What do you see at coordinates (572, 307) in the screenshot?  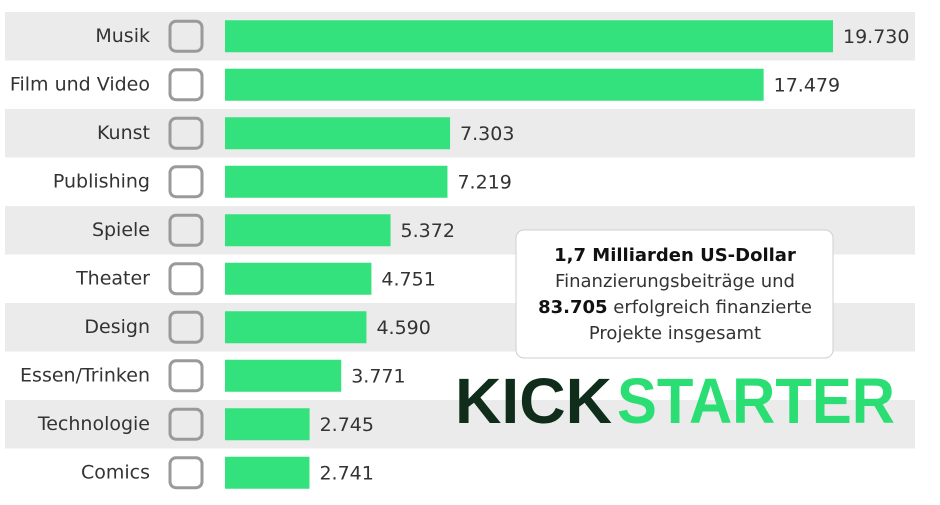 I see `annotation-count: 83.705` at bounding box center [572, 307].